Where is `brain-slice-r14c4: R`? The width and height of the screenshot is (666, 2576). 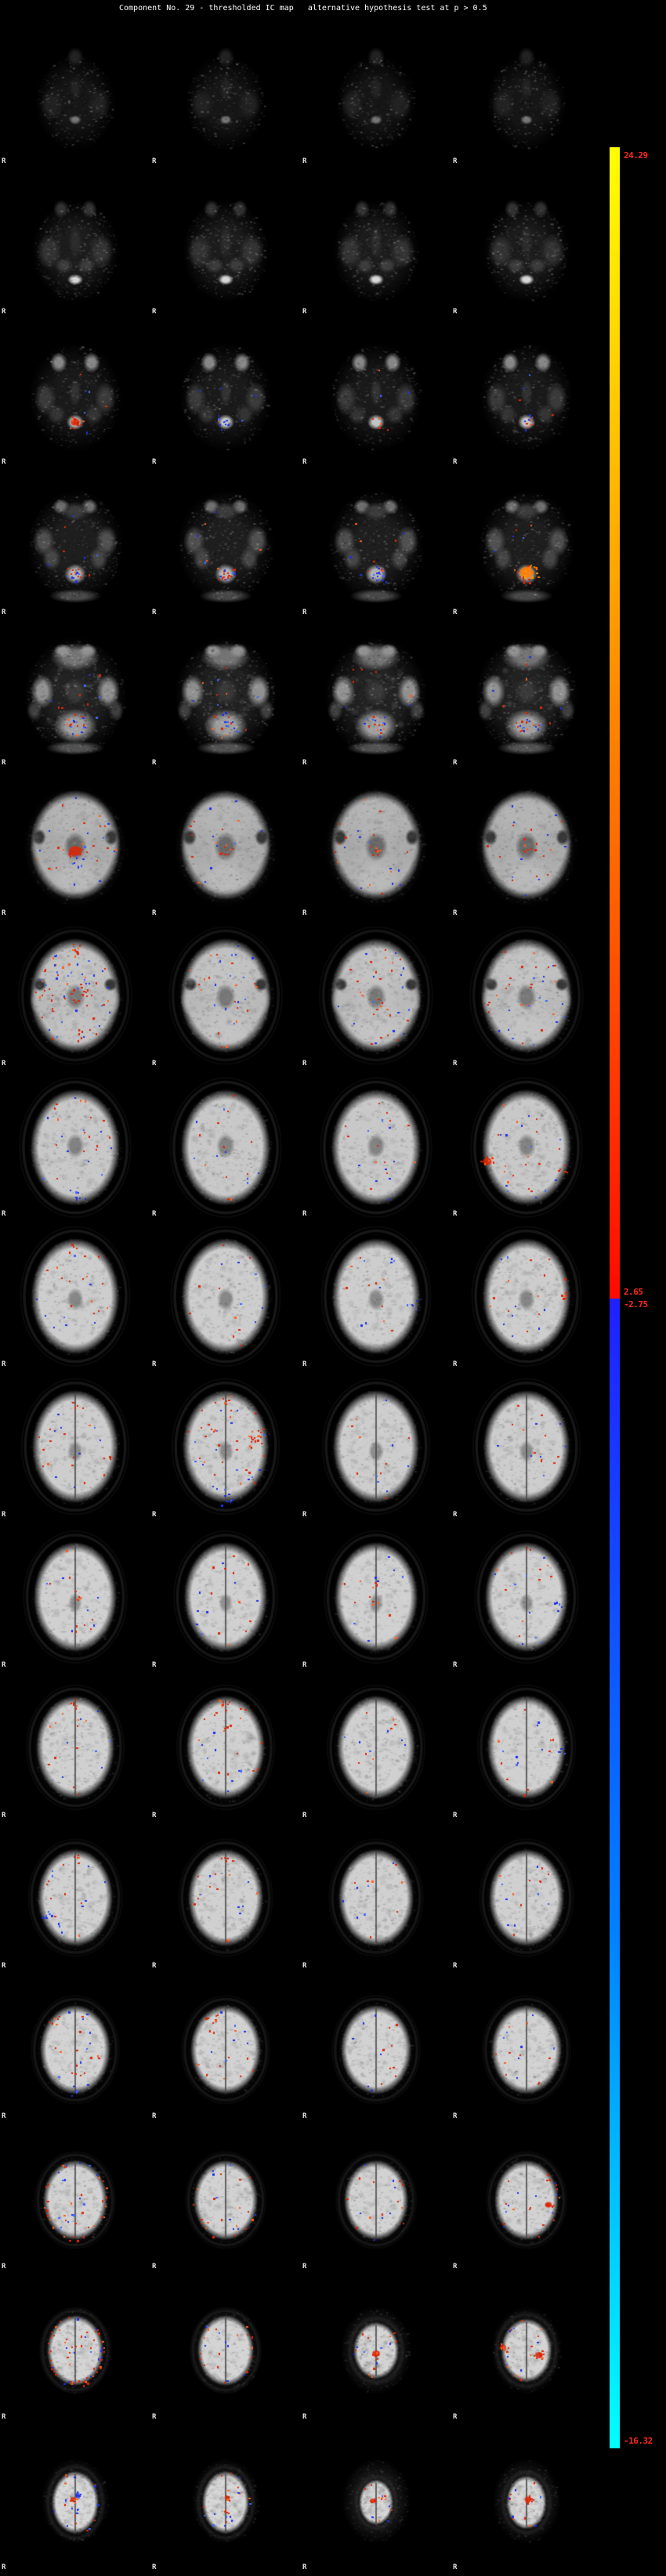 brain-slice-r14c4: R is located at coordinates (526, 2049).